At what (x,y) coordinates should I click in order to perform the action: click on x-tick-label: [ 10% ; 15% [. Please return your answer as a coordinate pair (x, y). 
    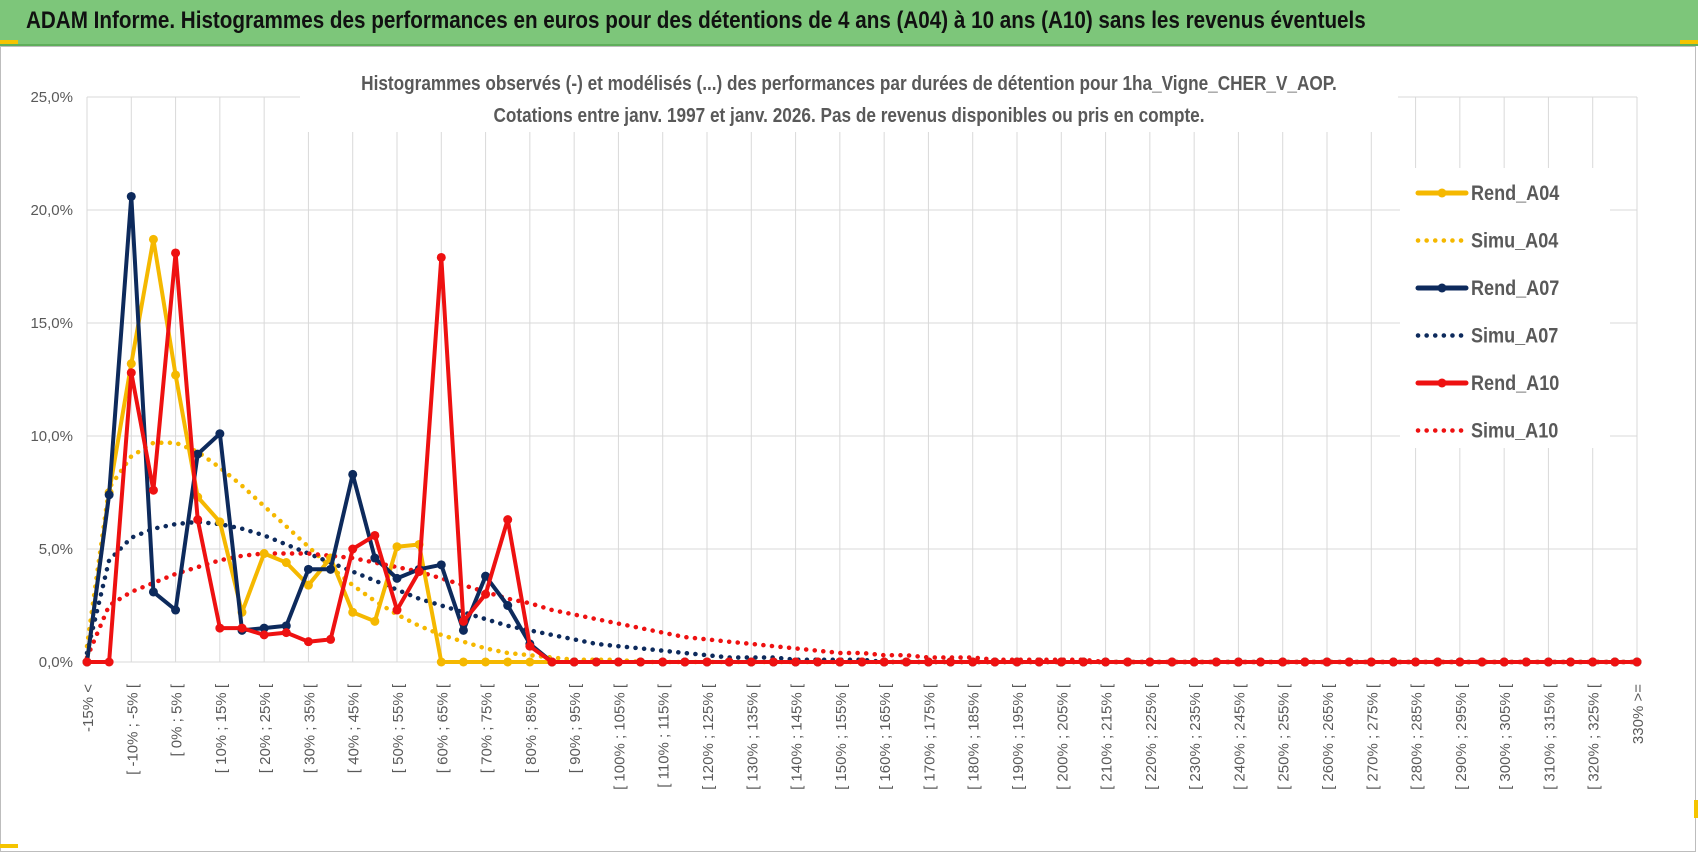
    Looking at the image, I should click on (221, 728).